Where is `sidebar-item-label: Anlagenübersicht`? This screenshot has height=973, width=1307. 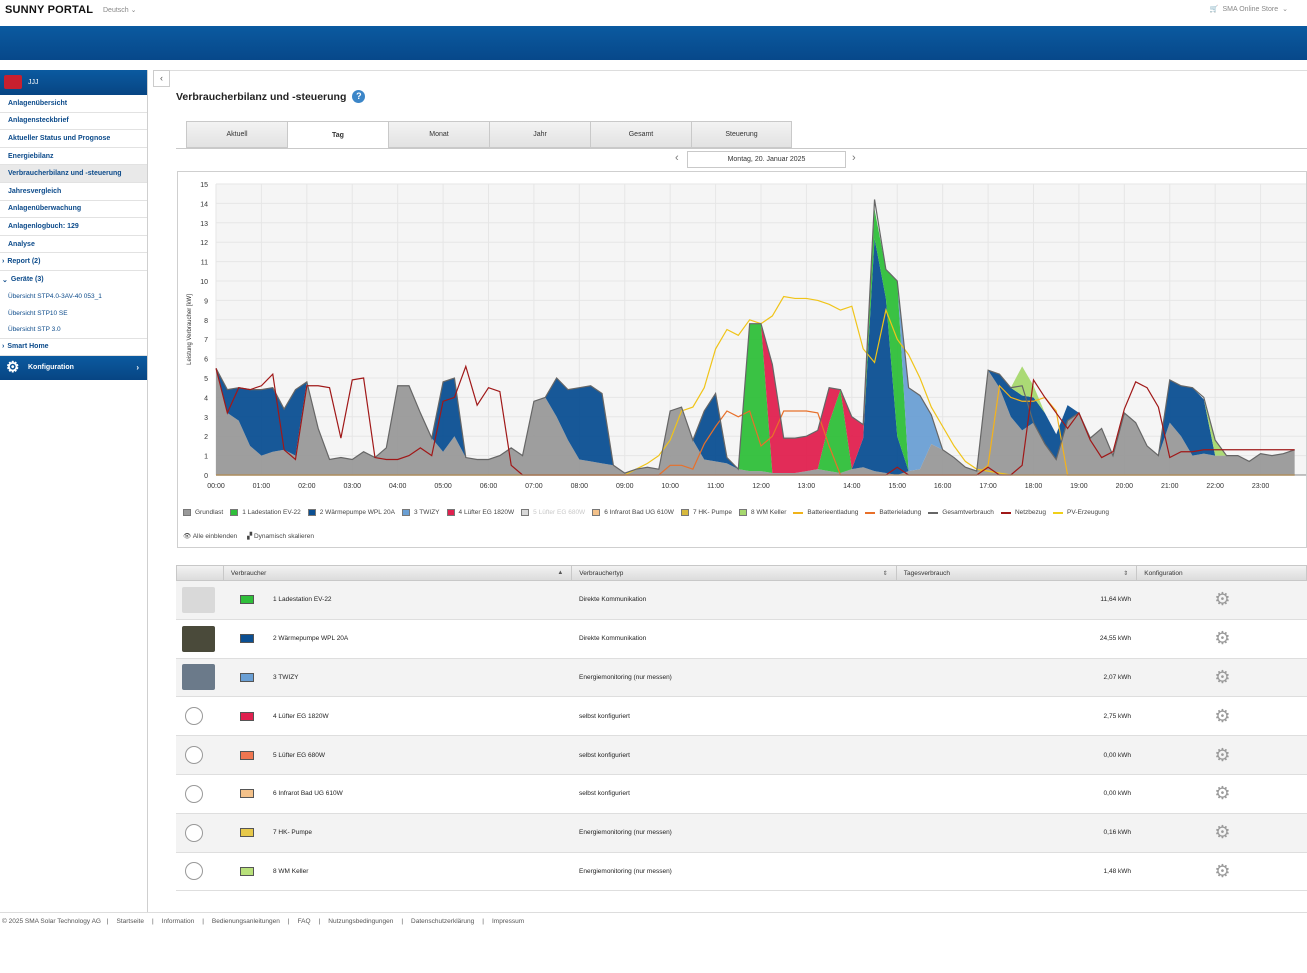 sidebar-item-label: Anlagenübersicht is located at coordinates (38, 103).